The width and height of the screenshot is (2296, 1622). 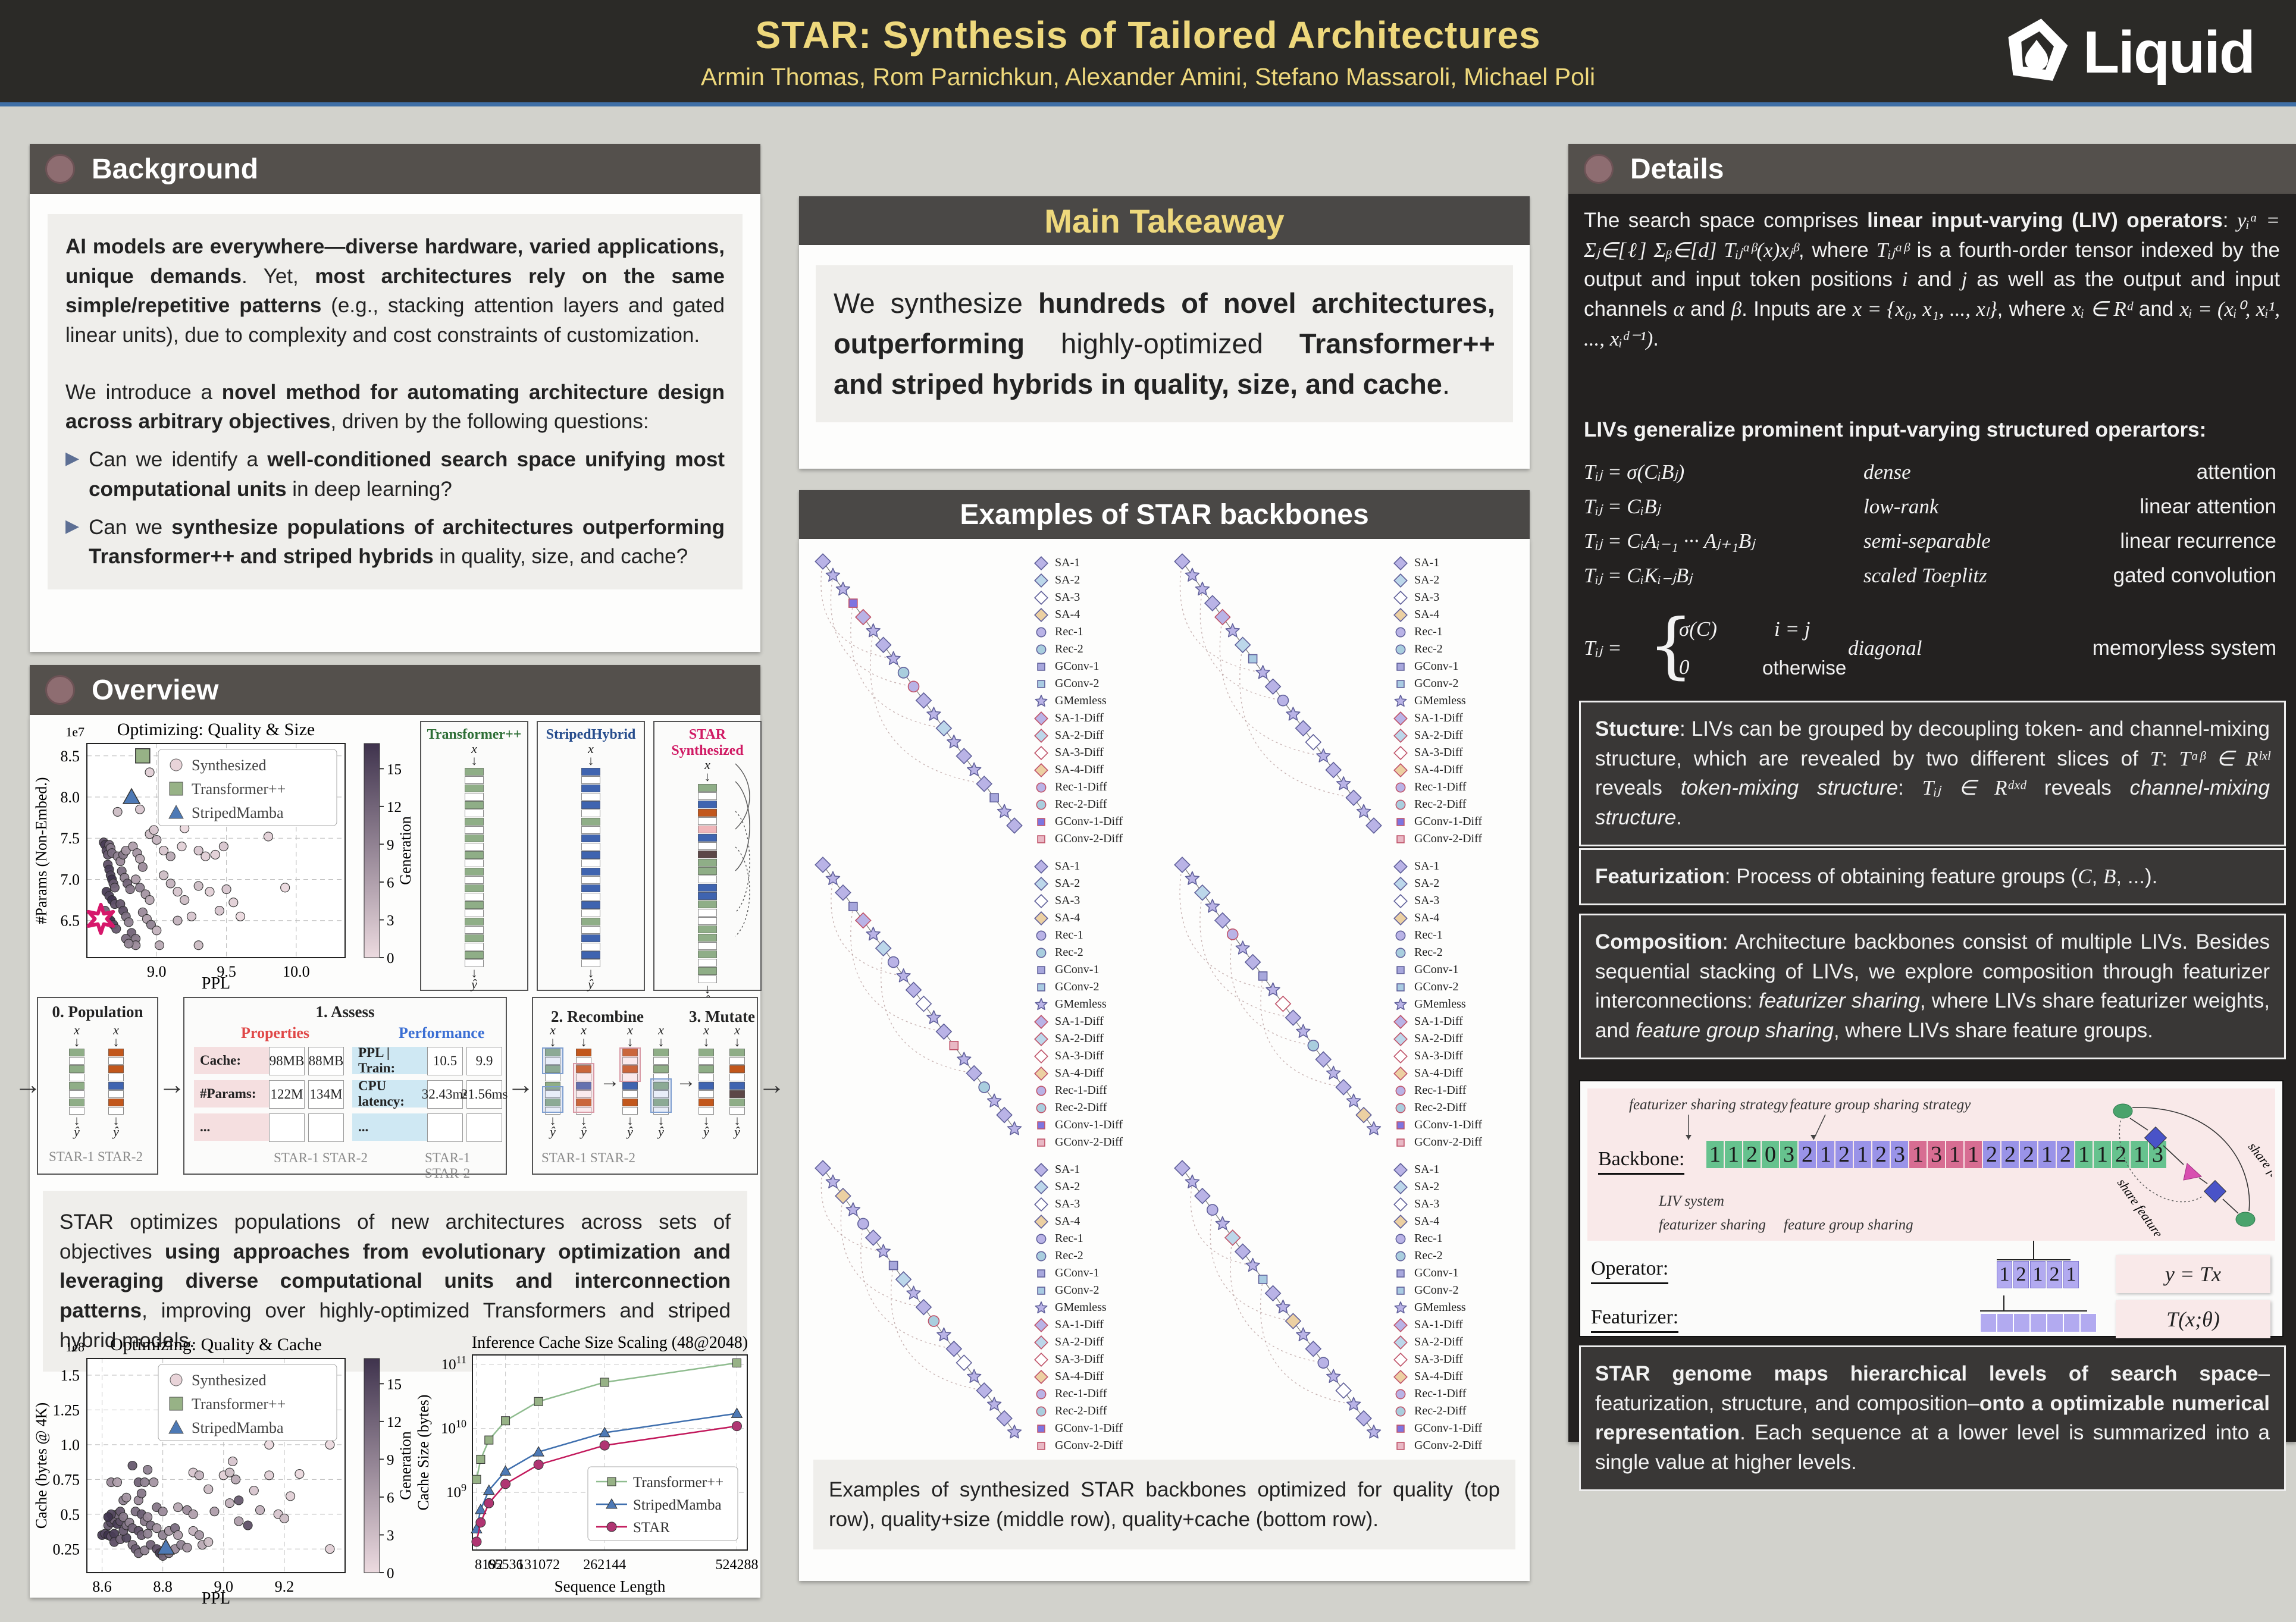 I want to click on examples-heading: Examples of STAR backbones, so click(x=1164, y=514).